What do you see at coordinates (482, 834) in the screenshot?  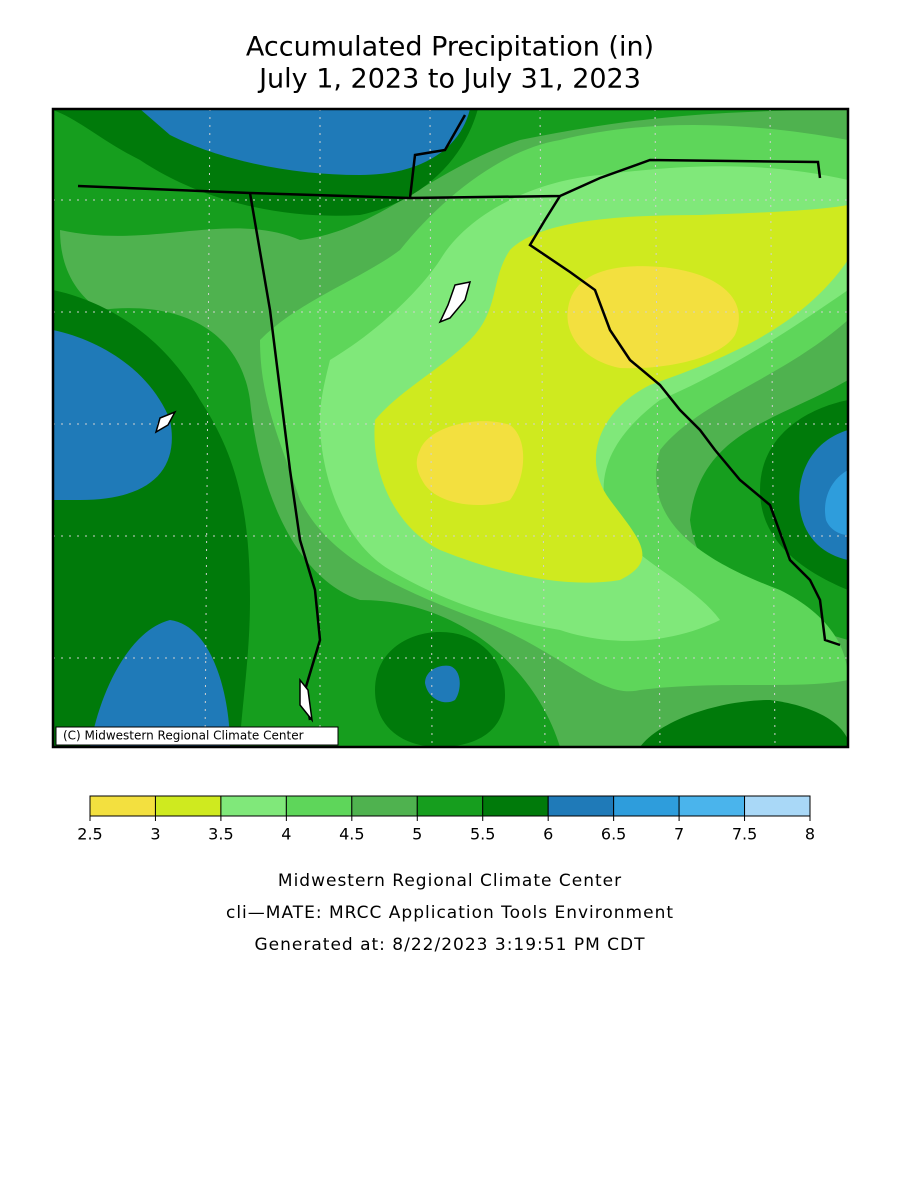 I see `legend-tick-label: 5.5` at bounding box center [482, 834].